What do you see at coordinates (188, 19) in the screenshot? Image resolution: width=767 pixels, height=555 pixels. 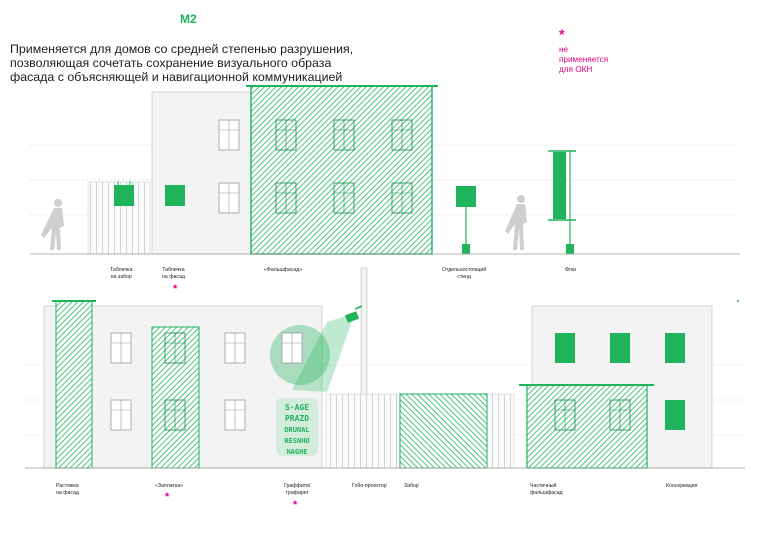 I see `method-code: М2` at bounding box center [188, 19].